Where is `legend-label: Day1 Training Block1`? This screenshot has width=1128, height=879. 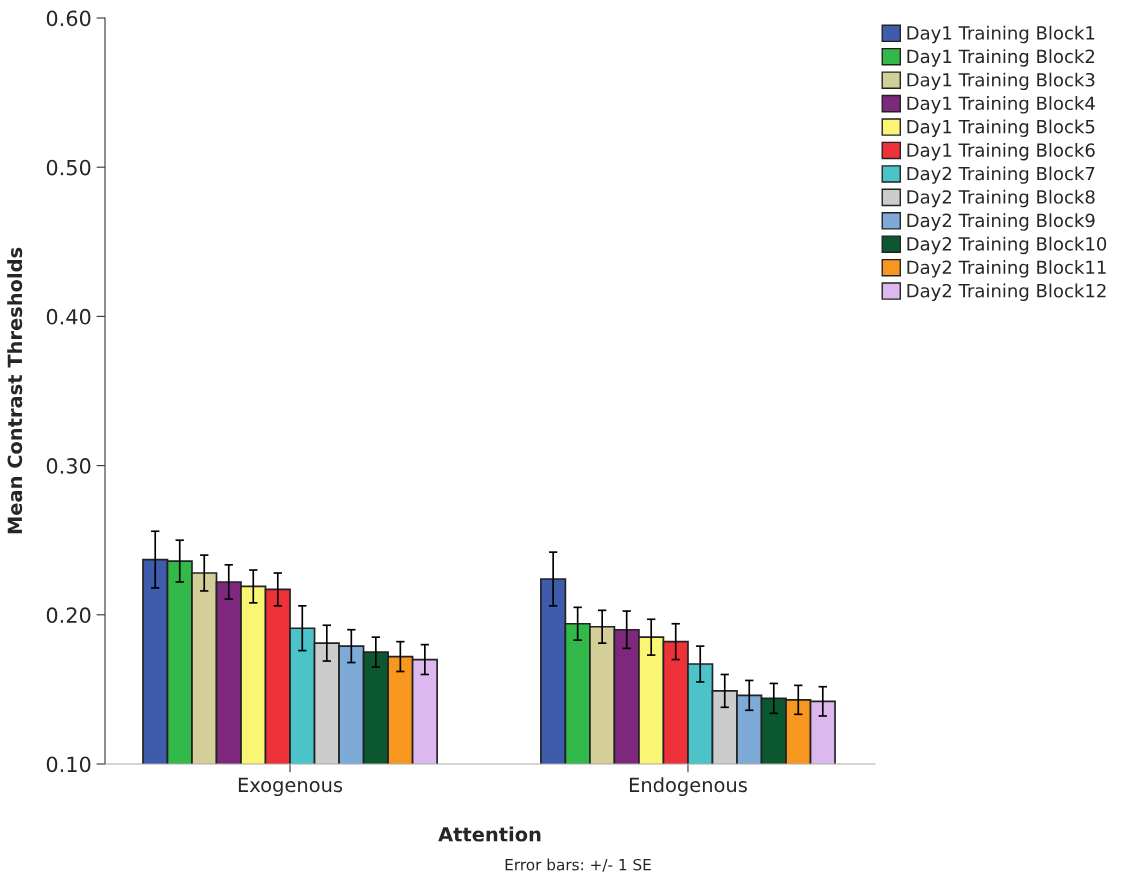
legend-label: Day1 Training Block1 is located at coordinates (1001, 34).